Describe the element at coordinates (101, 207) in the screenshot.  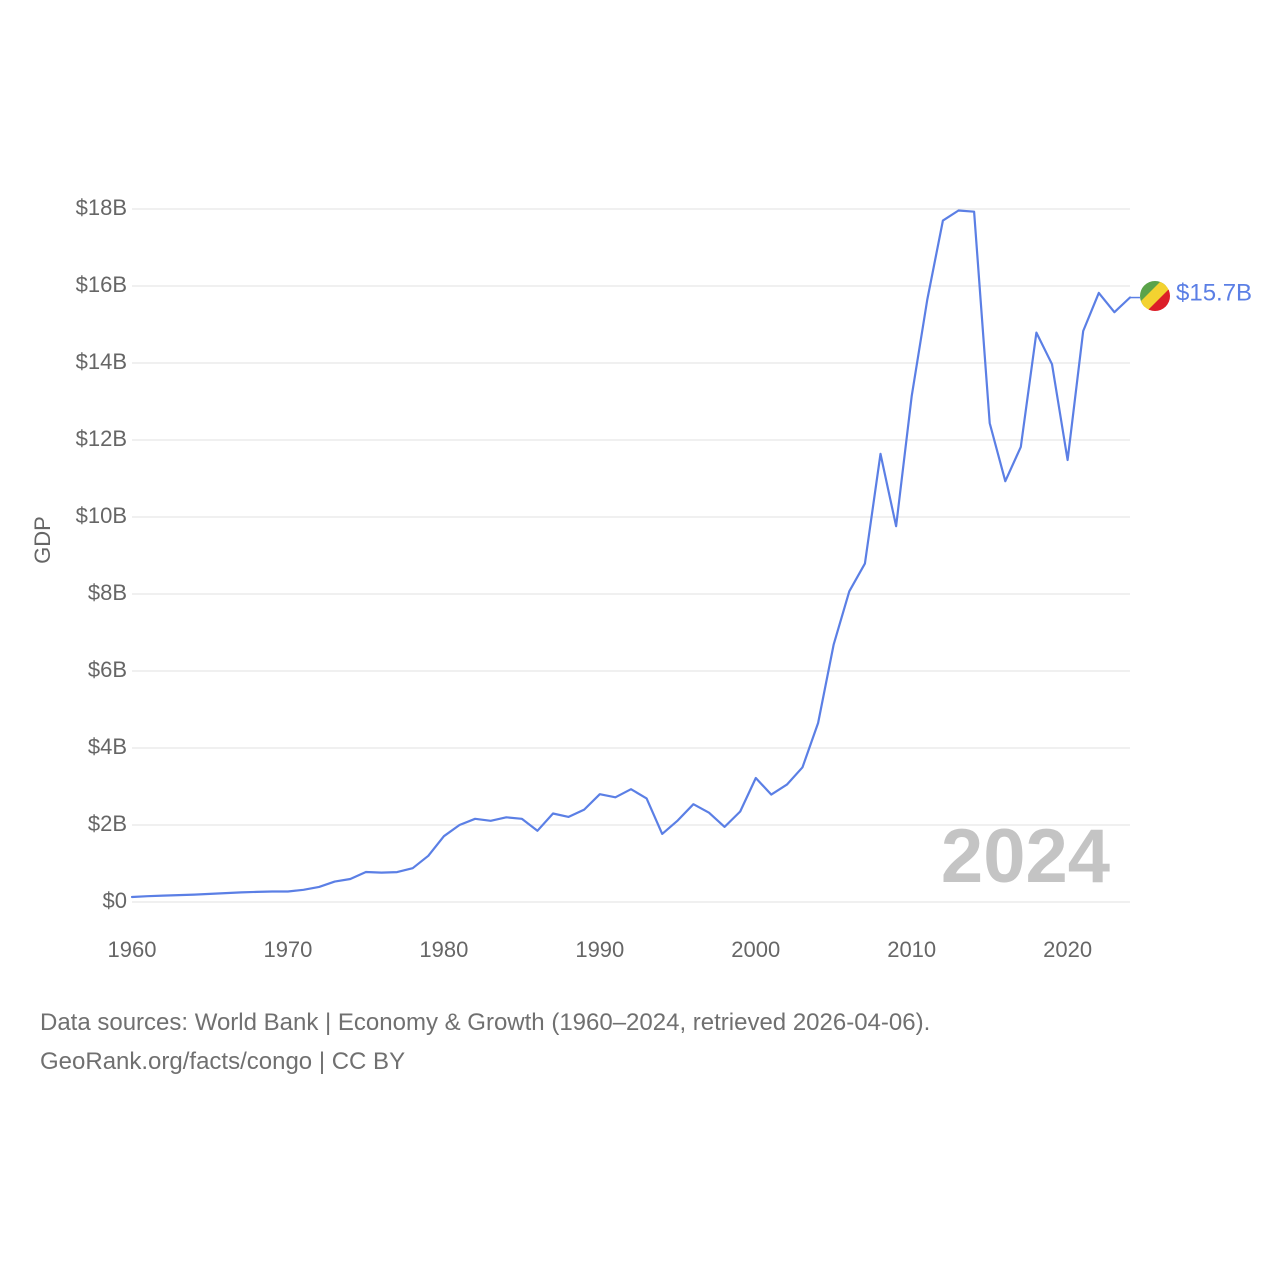
I see `y-tick-label: $18B` at that location.